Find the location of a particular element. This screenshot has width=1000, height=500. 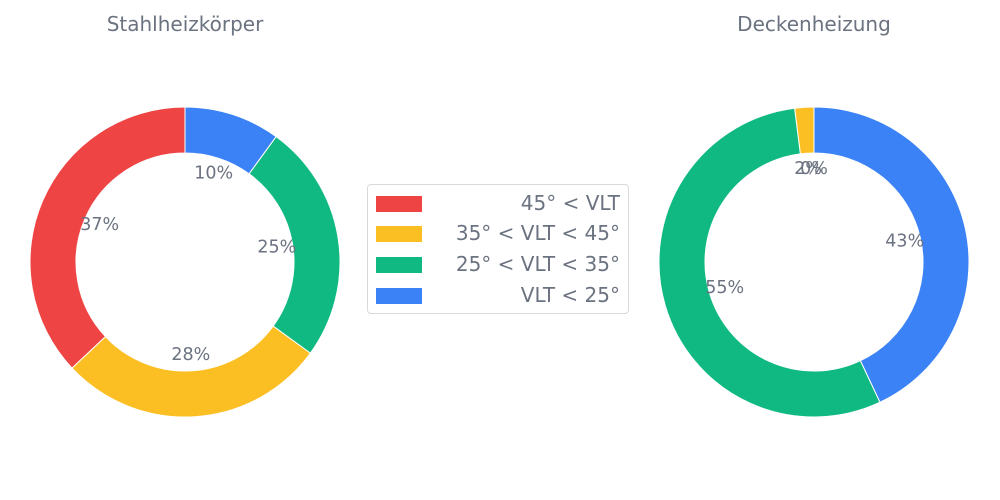

legend-item: 35° < VLT < 45° is located at coordinates (499, 233).